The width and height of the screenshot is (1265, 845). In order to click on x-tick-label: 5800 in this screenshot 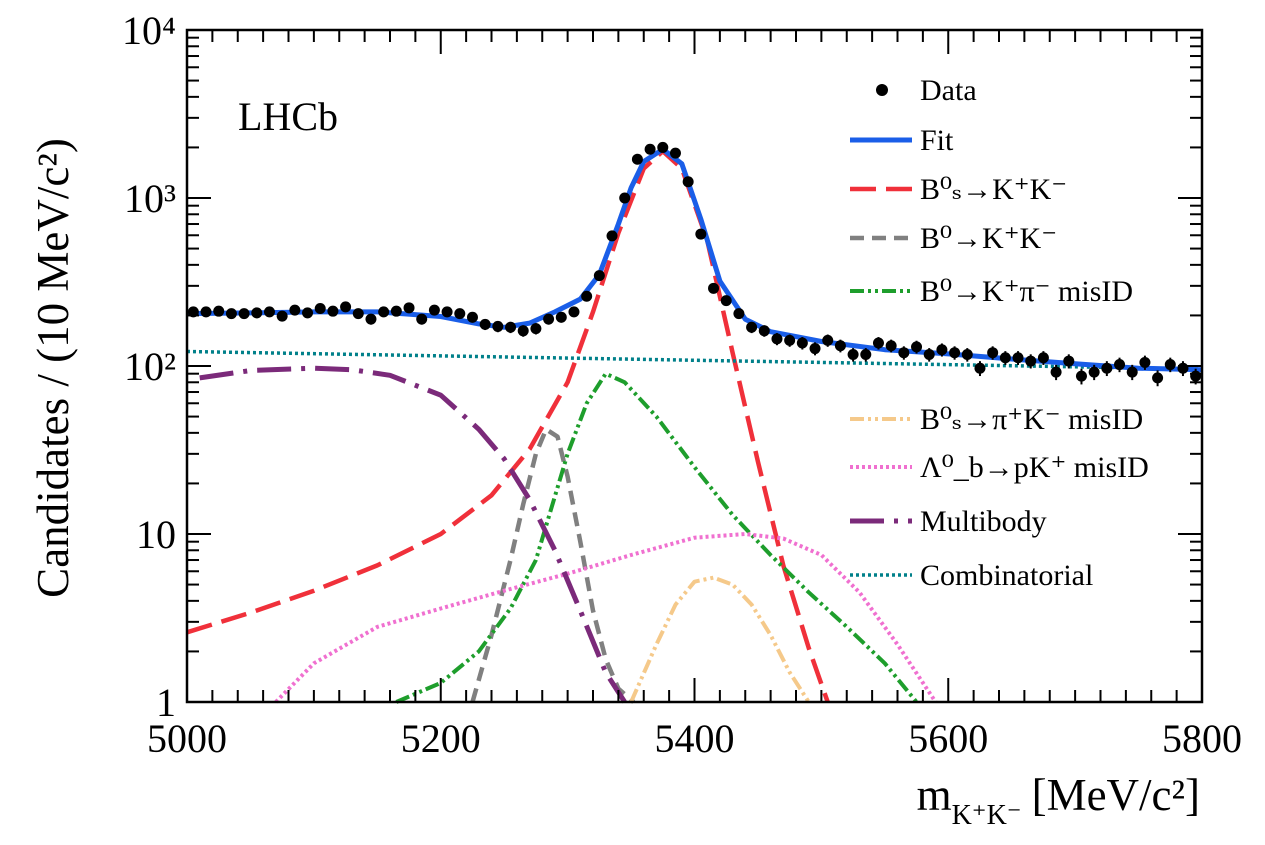, I will do `click(1202, 738)`.